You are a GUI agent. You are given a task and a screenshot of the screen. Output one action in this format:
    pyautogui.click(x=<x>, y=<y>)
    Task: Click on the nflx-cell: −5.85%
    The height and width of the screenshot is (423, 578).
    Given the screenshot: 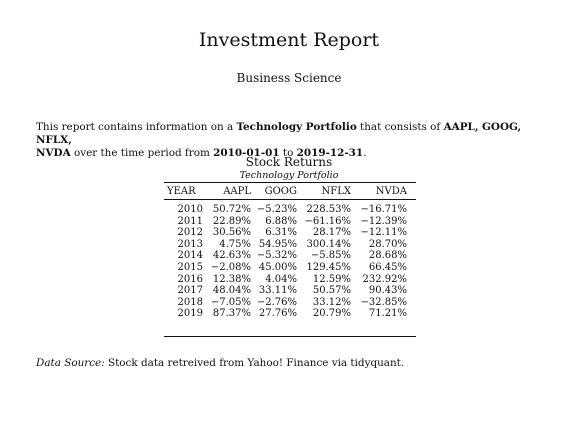 What is the action you would take?
    pyautogui.click(x=330, y=256)
    